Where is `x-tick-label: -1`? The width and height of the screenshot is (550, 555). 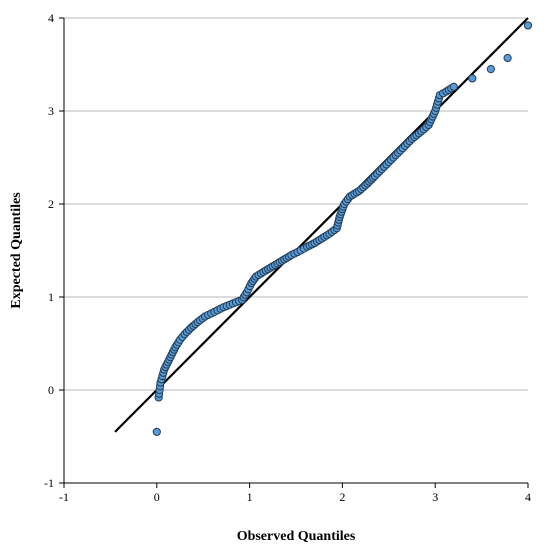
x-tick-label: -1 is located at coordinates (64, 497).